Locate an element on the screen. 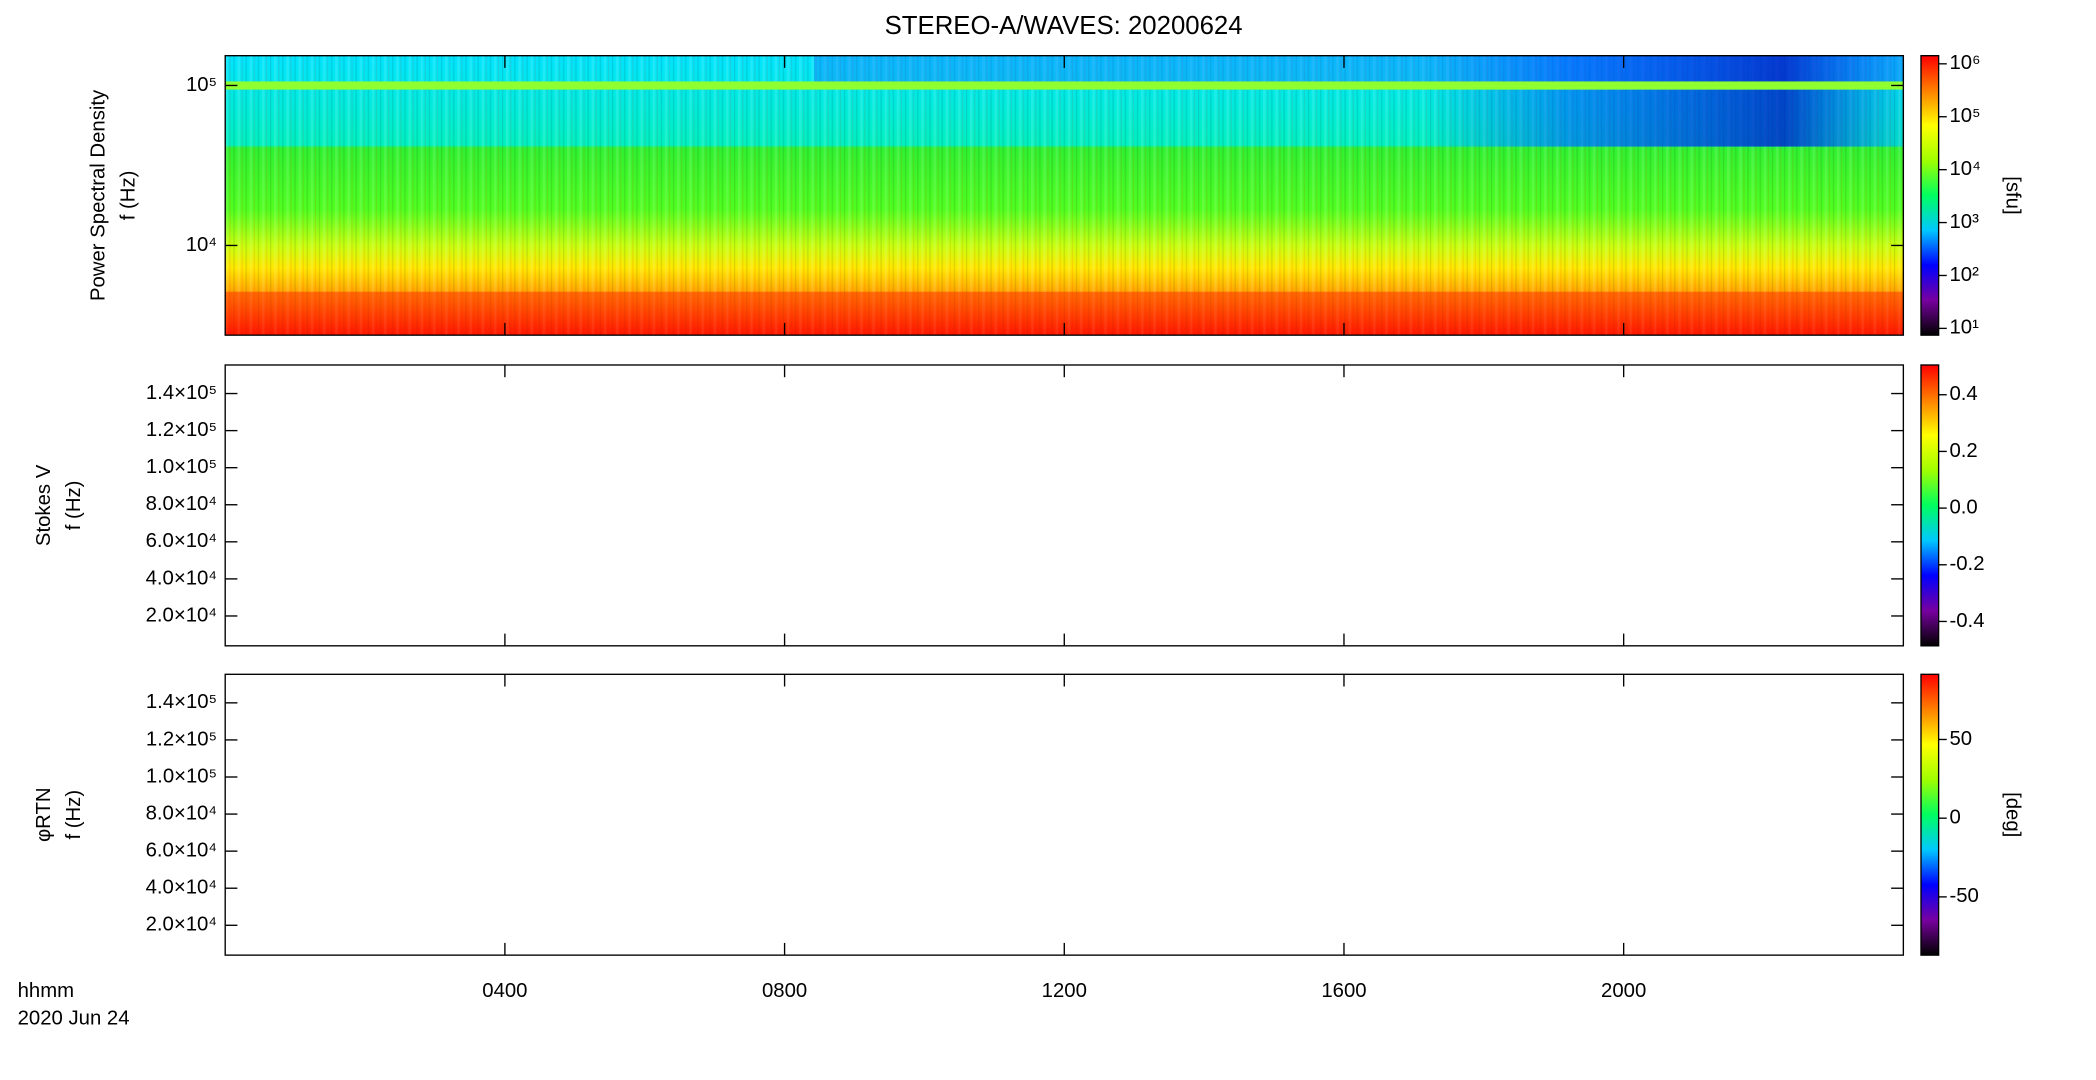 The image size is (2096, 1080). colorbar-tick-label: 50 is located at coordinates (1960, 739).